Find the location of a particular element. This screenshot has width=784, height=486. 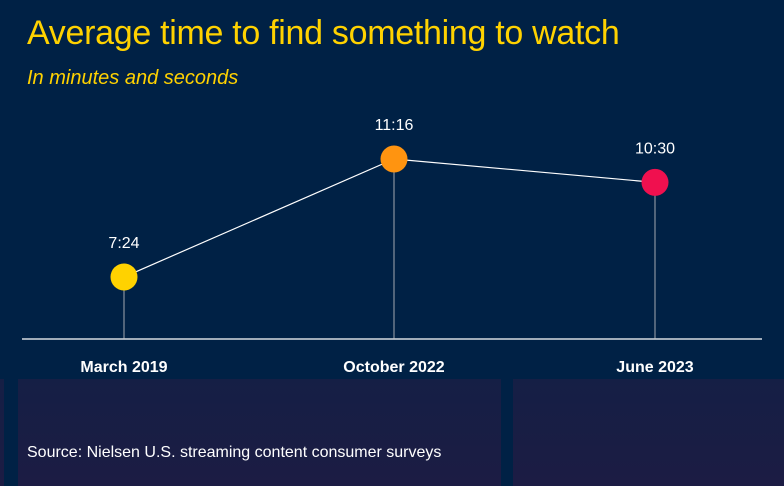

data-label: 7:24 is located at coordinates (123, 243).